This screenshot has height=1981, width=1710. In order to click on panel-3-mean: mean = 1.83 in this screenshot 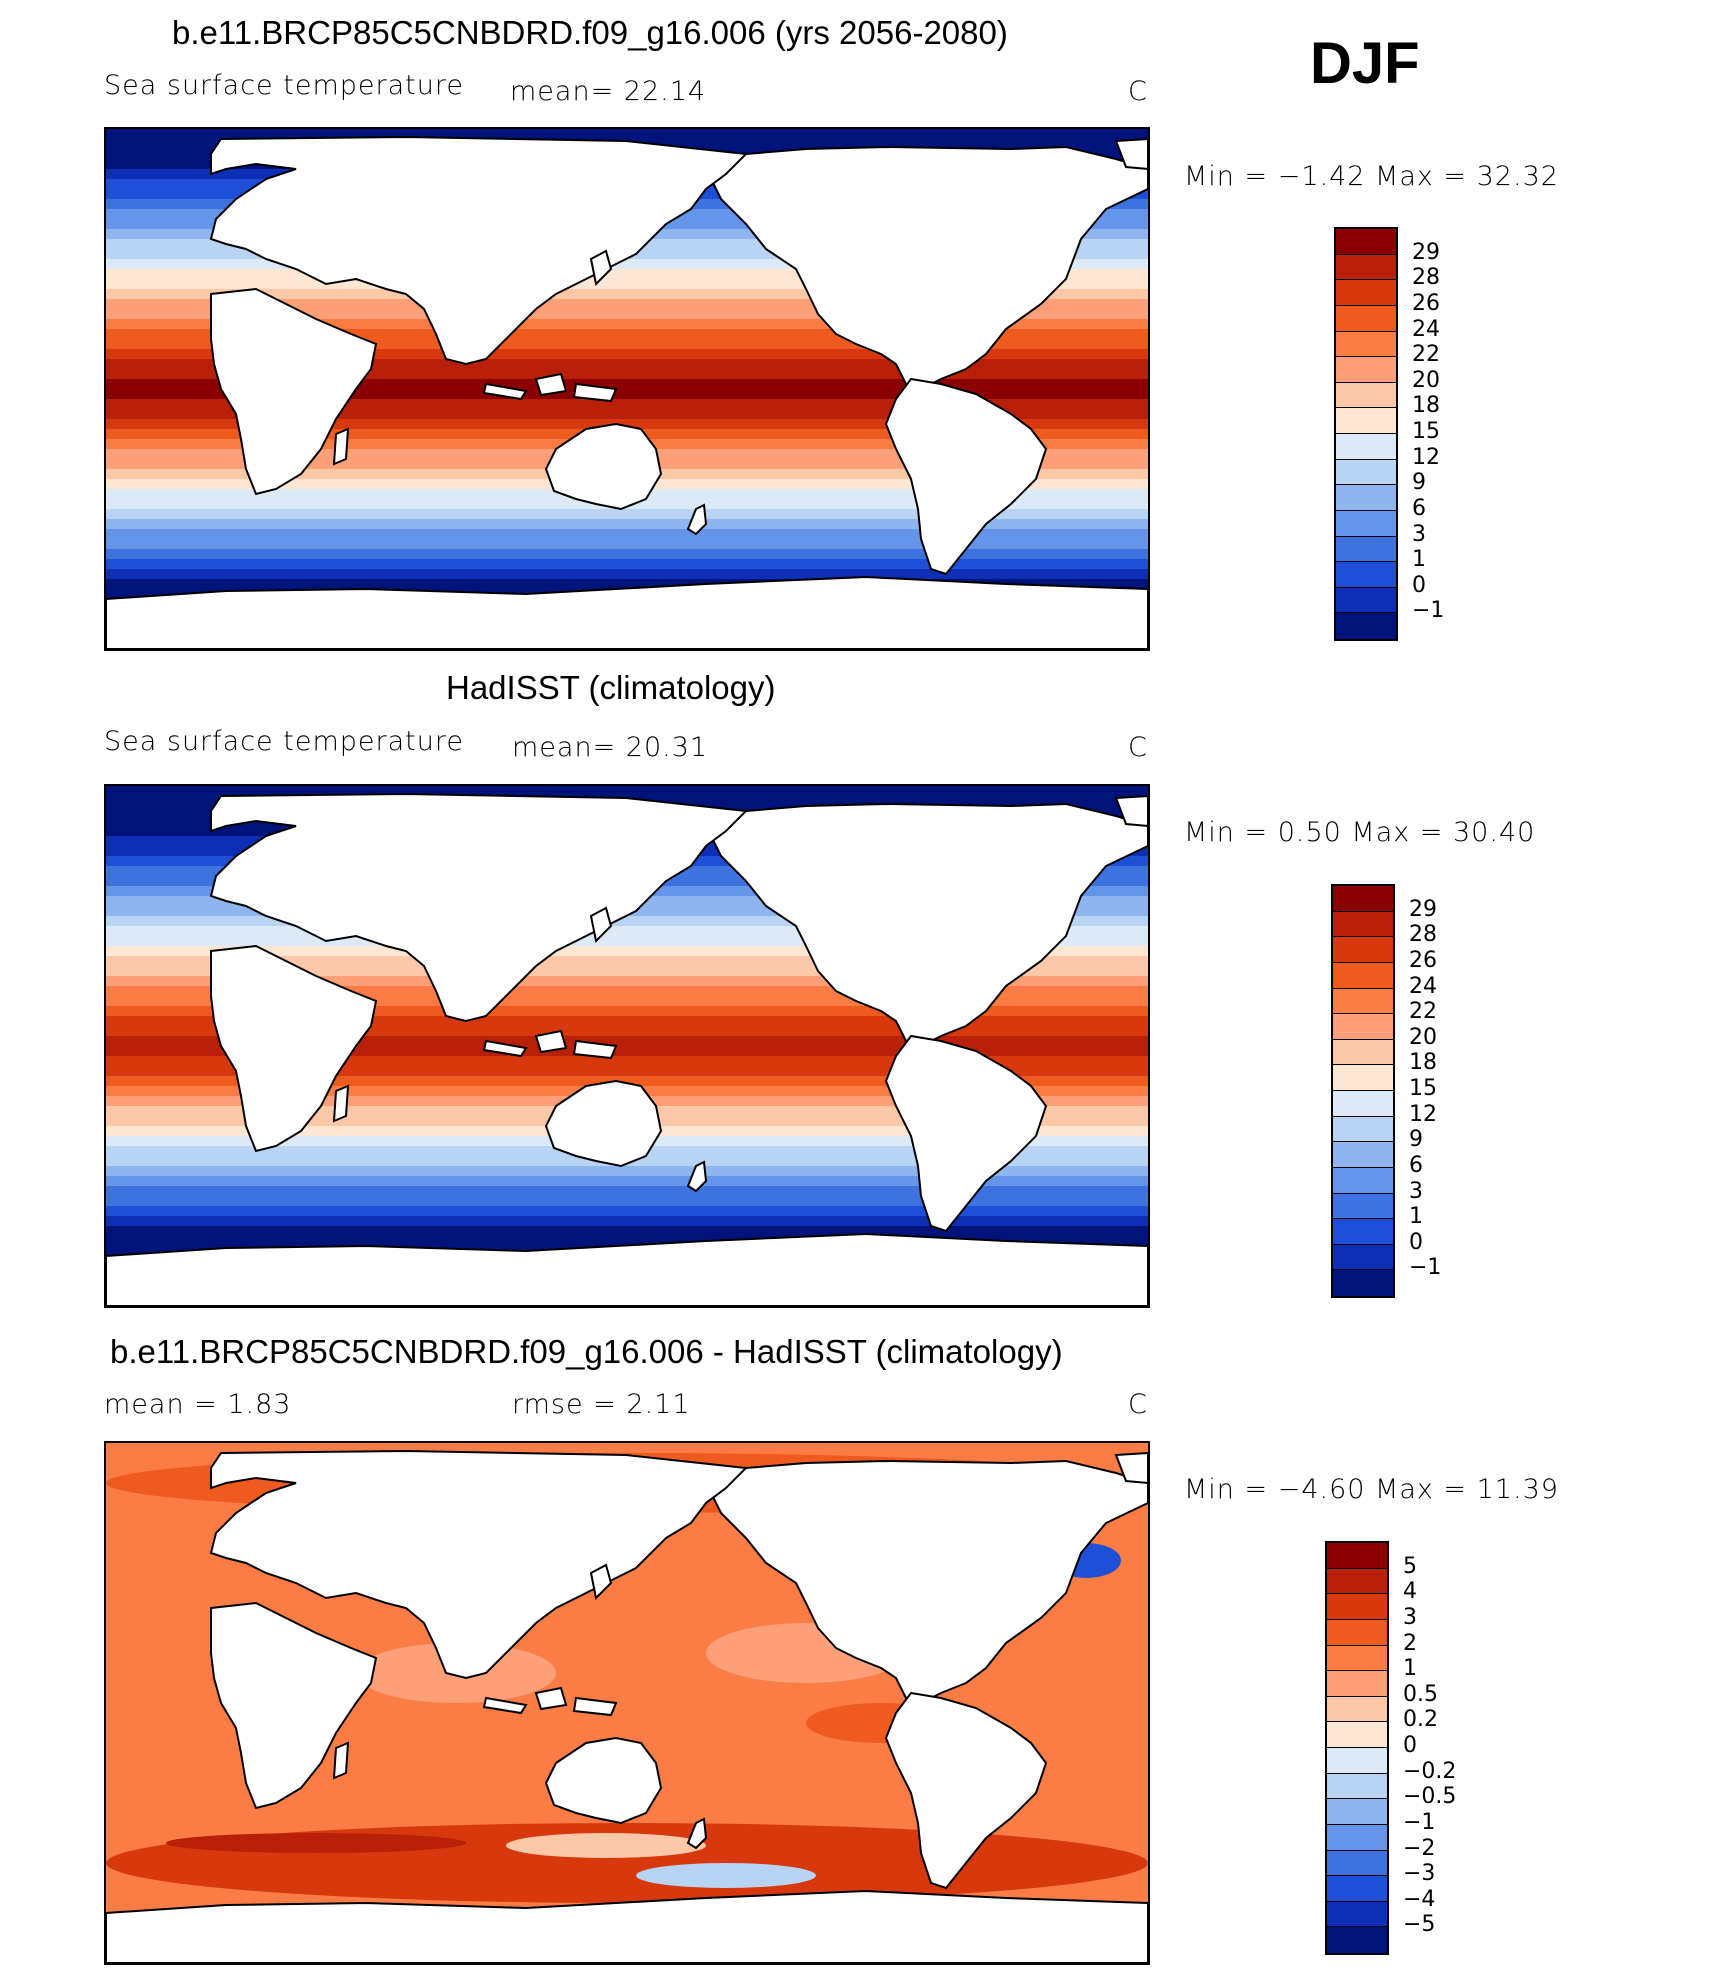, I will do `click(198, 1404)`.